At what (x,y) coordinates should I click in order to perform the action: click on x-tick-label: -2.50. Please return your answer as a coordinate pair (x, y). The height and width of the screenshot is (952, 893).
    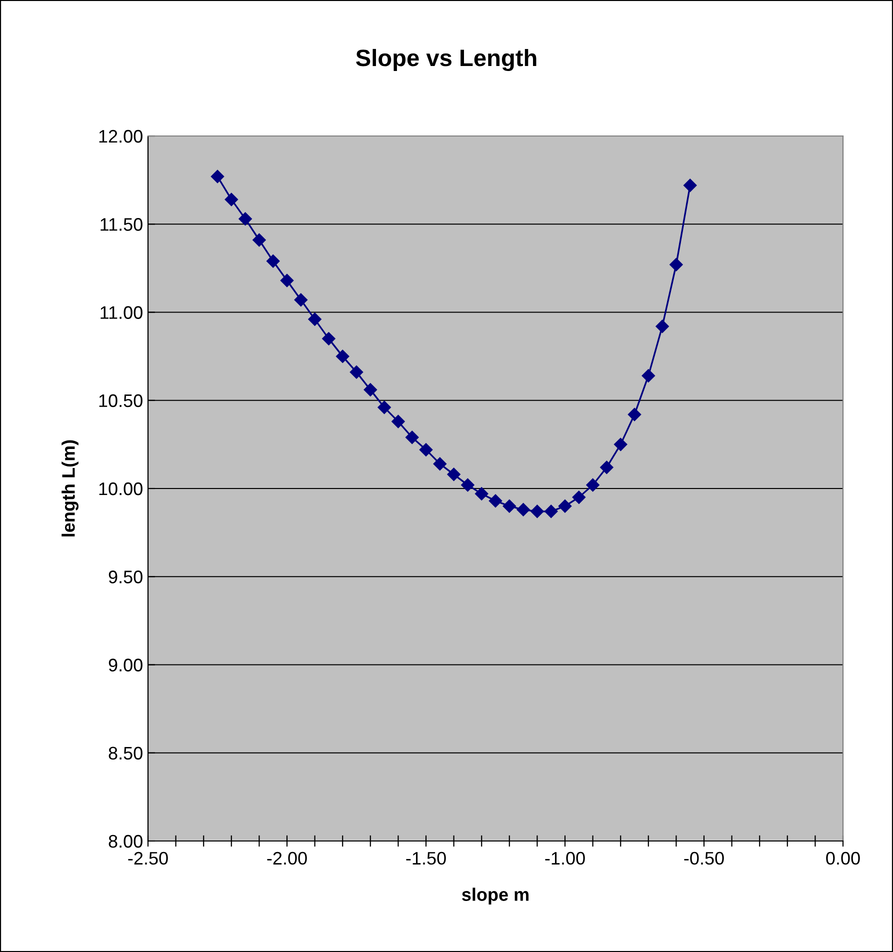
    Looking at the image, I should click on (148, 858).